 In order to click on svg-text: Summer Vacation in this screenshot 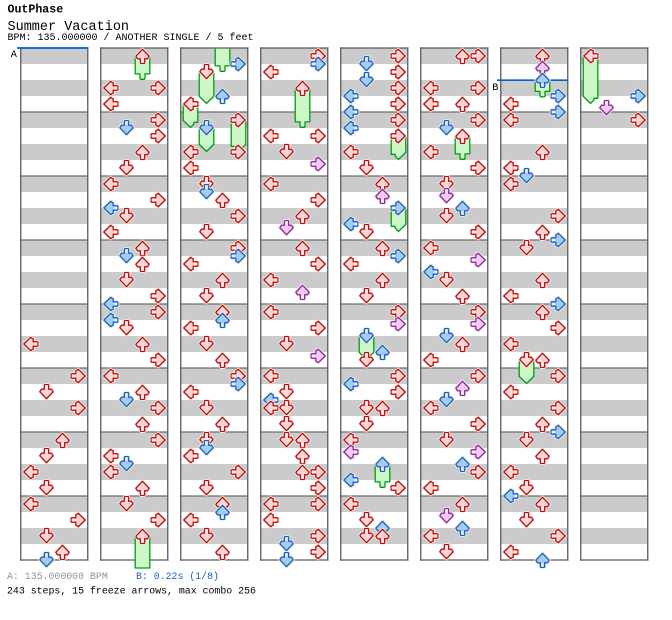, I will do `click(69, 27)`.